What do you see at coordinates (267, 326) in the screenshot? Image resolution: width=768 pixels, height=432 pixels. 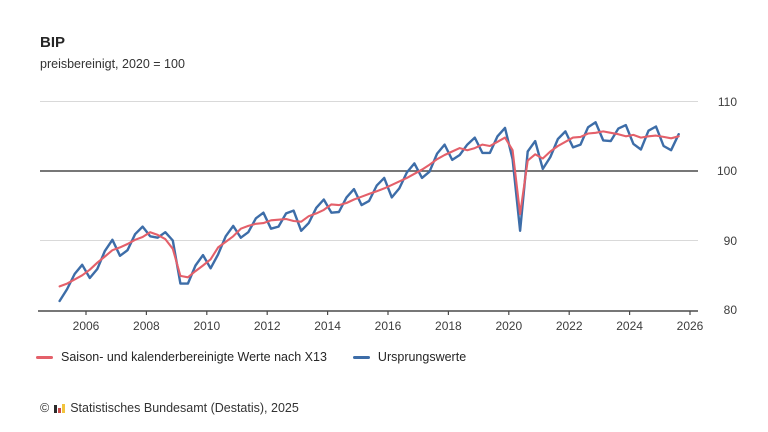 I see `x-axis-label-2012: 2012` at bounding box center [267, 326].